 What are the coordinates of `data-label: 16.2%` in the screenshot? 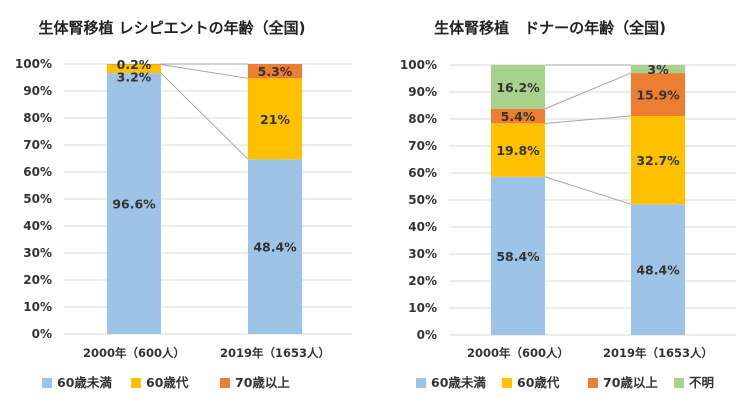 It's located at (518, 87).